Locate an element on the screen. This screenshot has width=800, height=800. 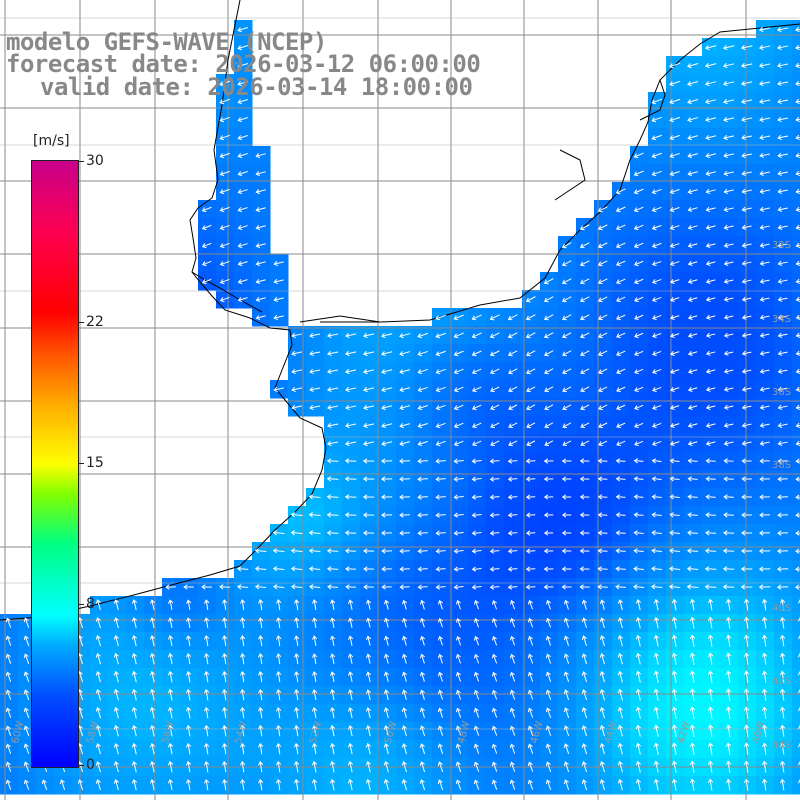
model-title: modelo GEFS-WAVE (NCEP) is located at coordinates (166, 42).